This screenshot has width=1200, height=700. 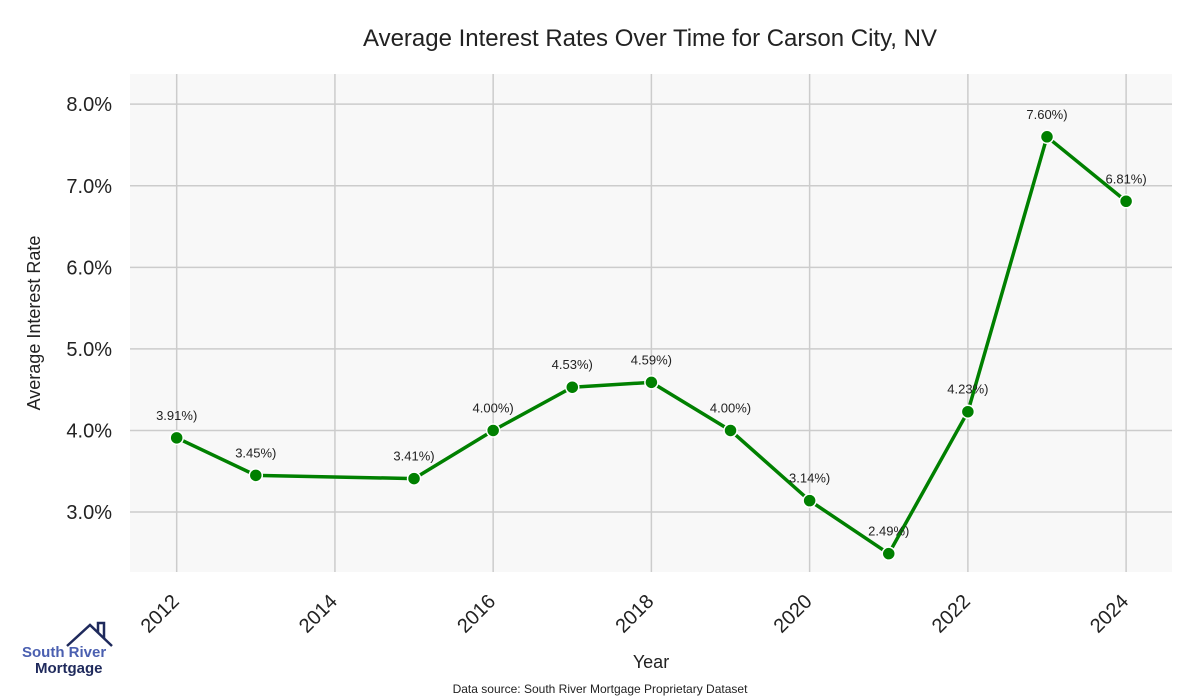 What do you see at coordinates (1046, 114) in the screenshot?
I see `data-label: 7.60%)` at bounding box center [1046, 114].